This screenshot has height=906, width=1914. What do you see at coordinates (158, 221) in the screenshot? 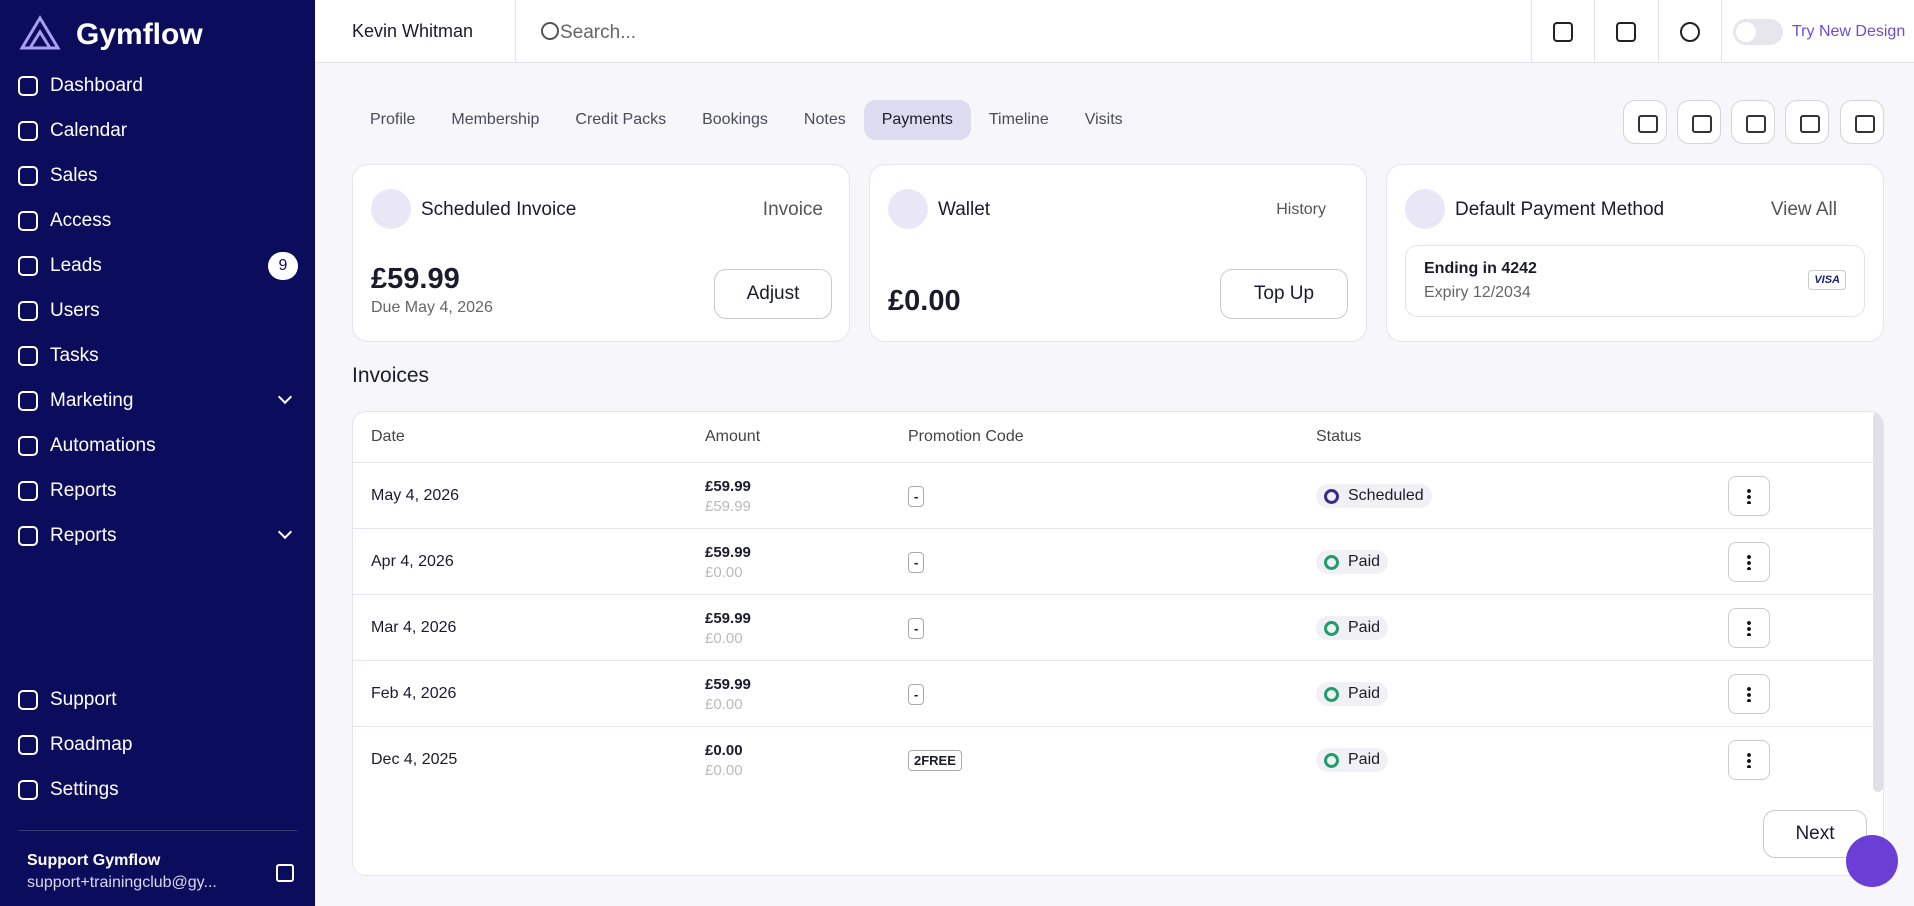
I see `nav-item: Access` at bounding box center [158, 221].